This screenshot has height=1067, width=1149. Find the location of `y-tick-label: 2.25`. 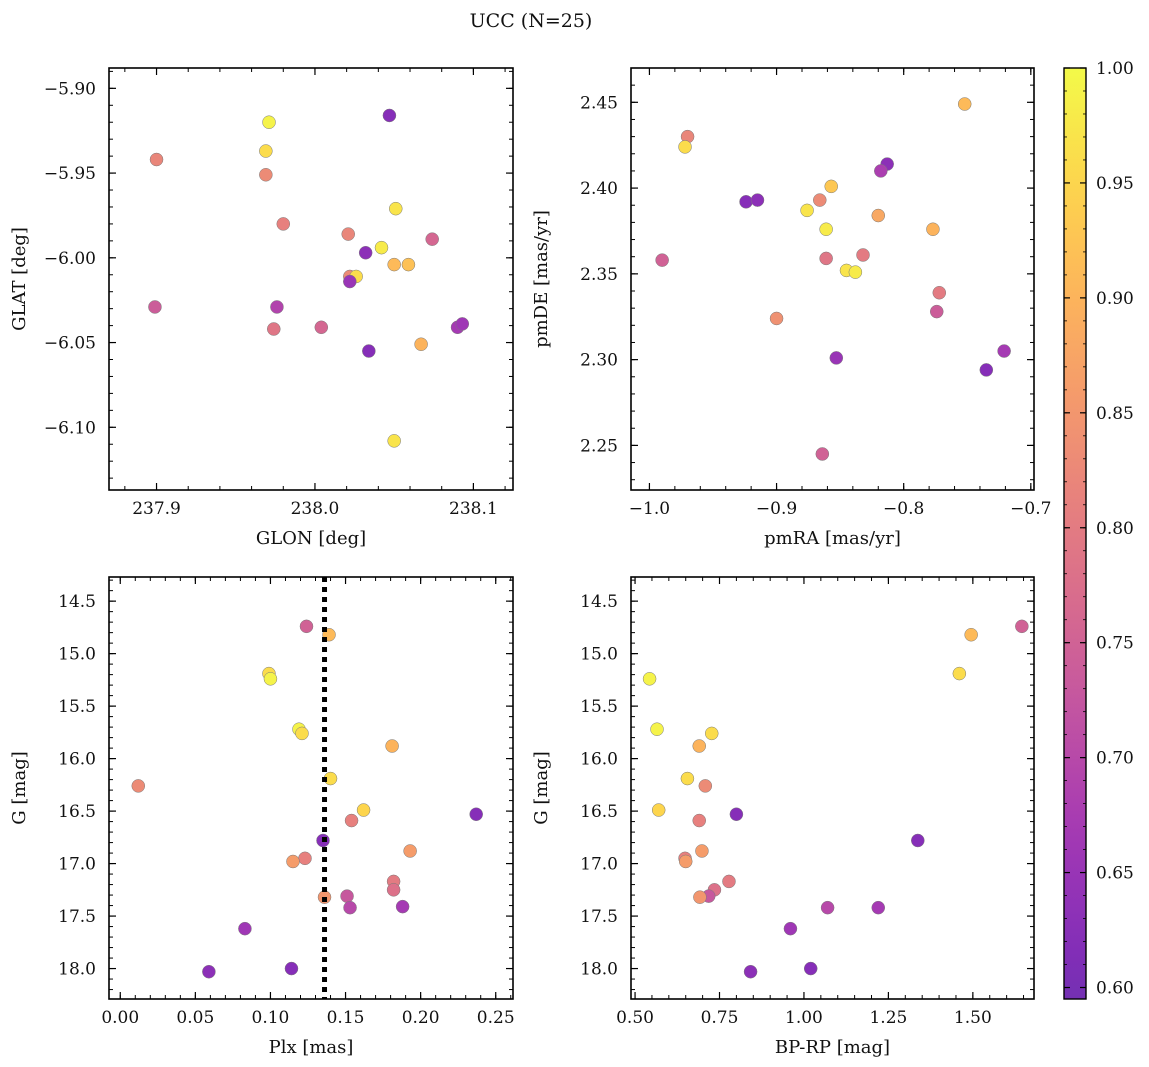

y-tick-label: 2.25 is located at coordinates (599, 446).